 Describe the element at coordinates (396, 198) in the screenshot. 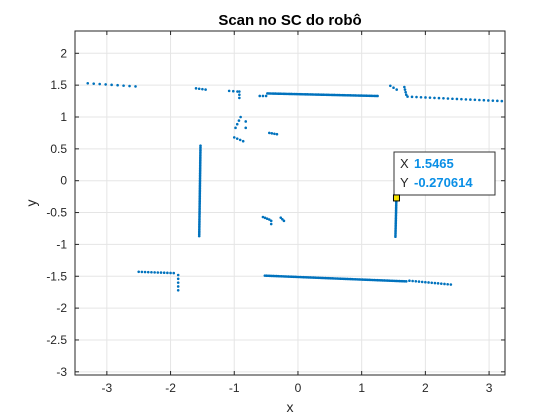

I see `datatip-marker` at that location.